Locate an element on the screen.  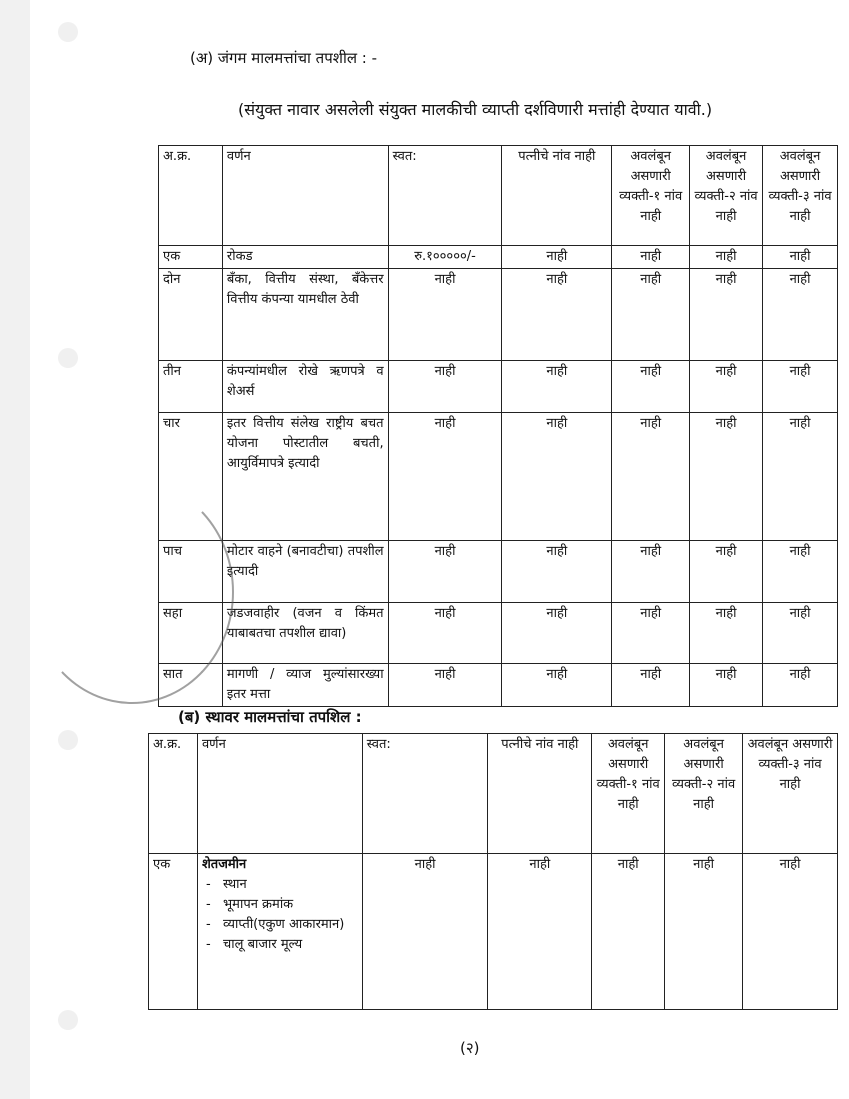
list-item: - व्याप्ती(एकुण आकारमान) is located at coordinates (275, 924).